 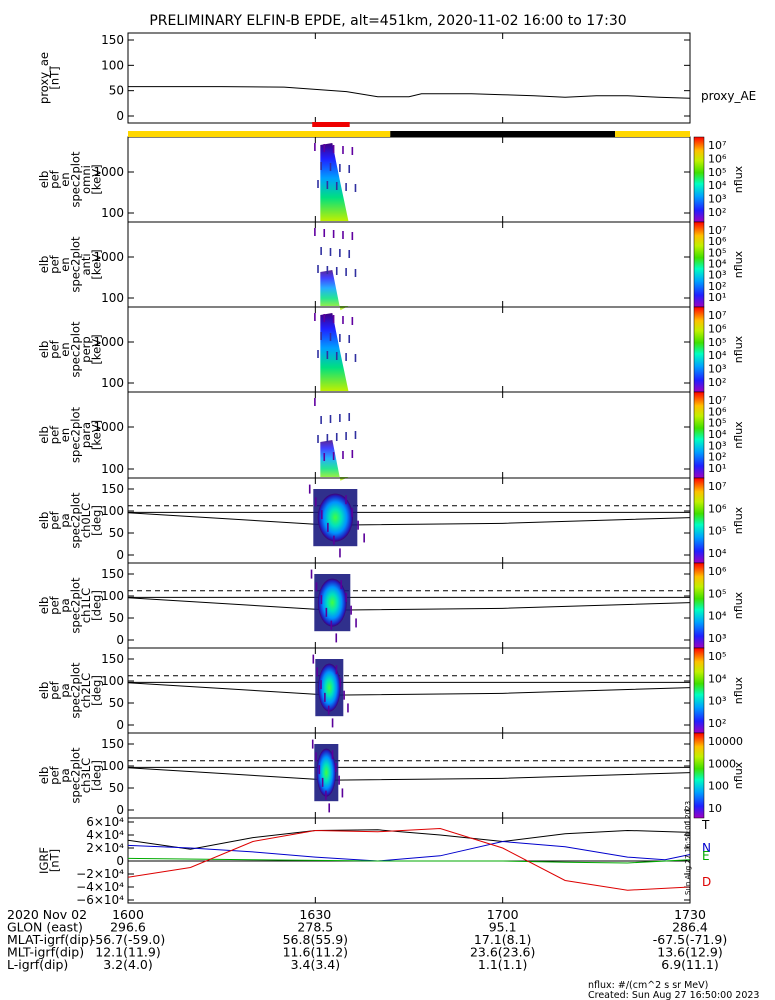 What do you see at coordinates (45, 927) in the screenshot?
I see `xaxis-row-label: GLON (east)` at bounding box center [45, 927].